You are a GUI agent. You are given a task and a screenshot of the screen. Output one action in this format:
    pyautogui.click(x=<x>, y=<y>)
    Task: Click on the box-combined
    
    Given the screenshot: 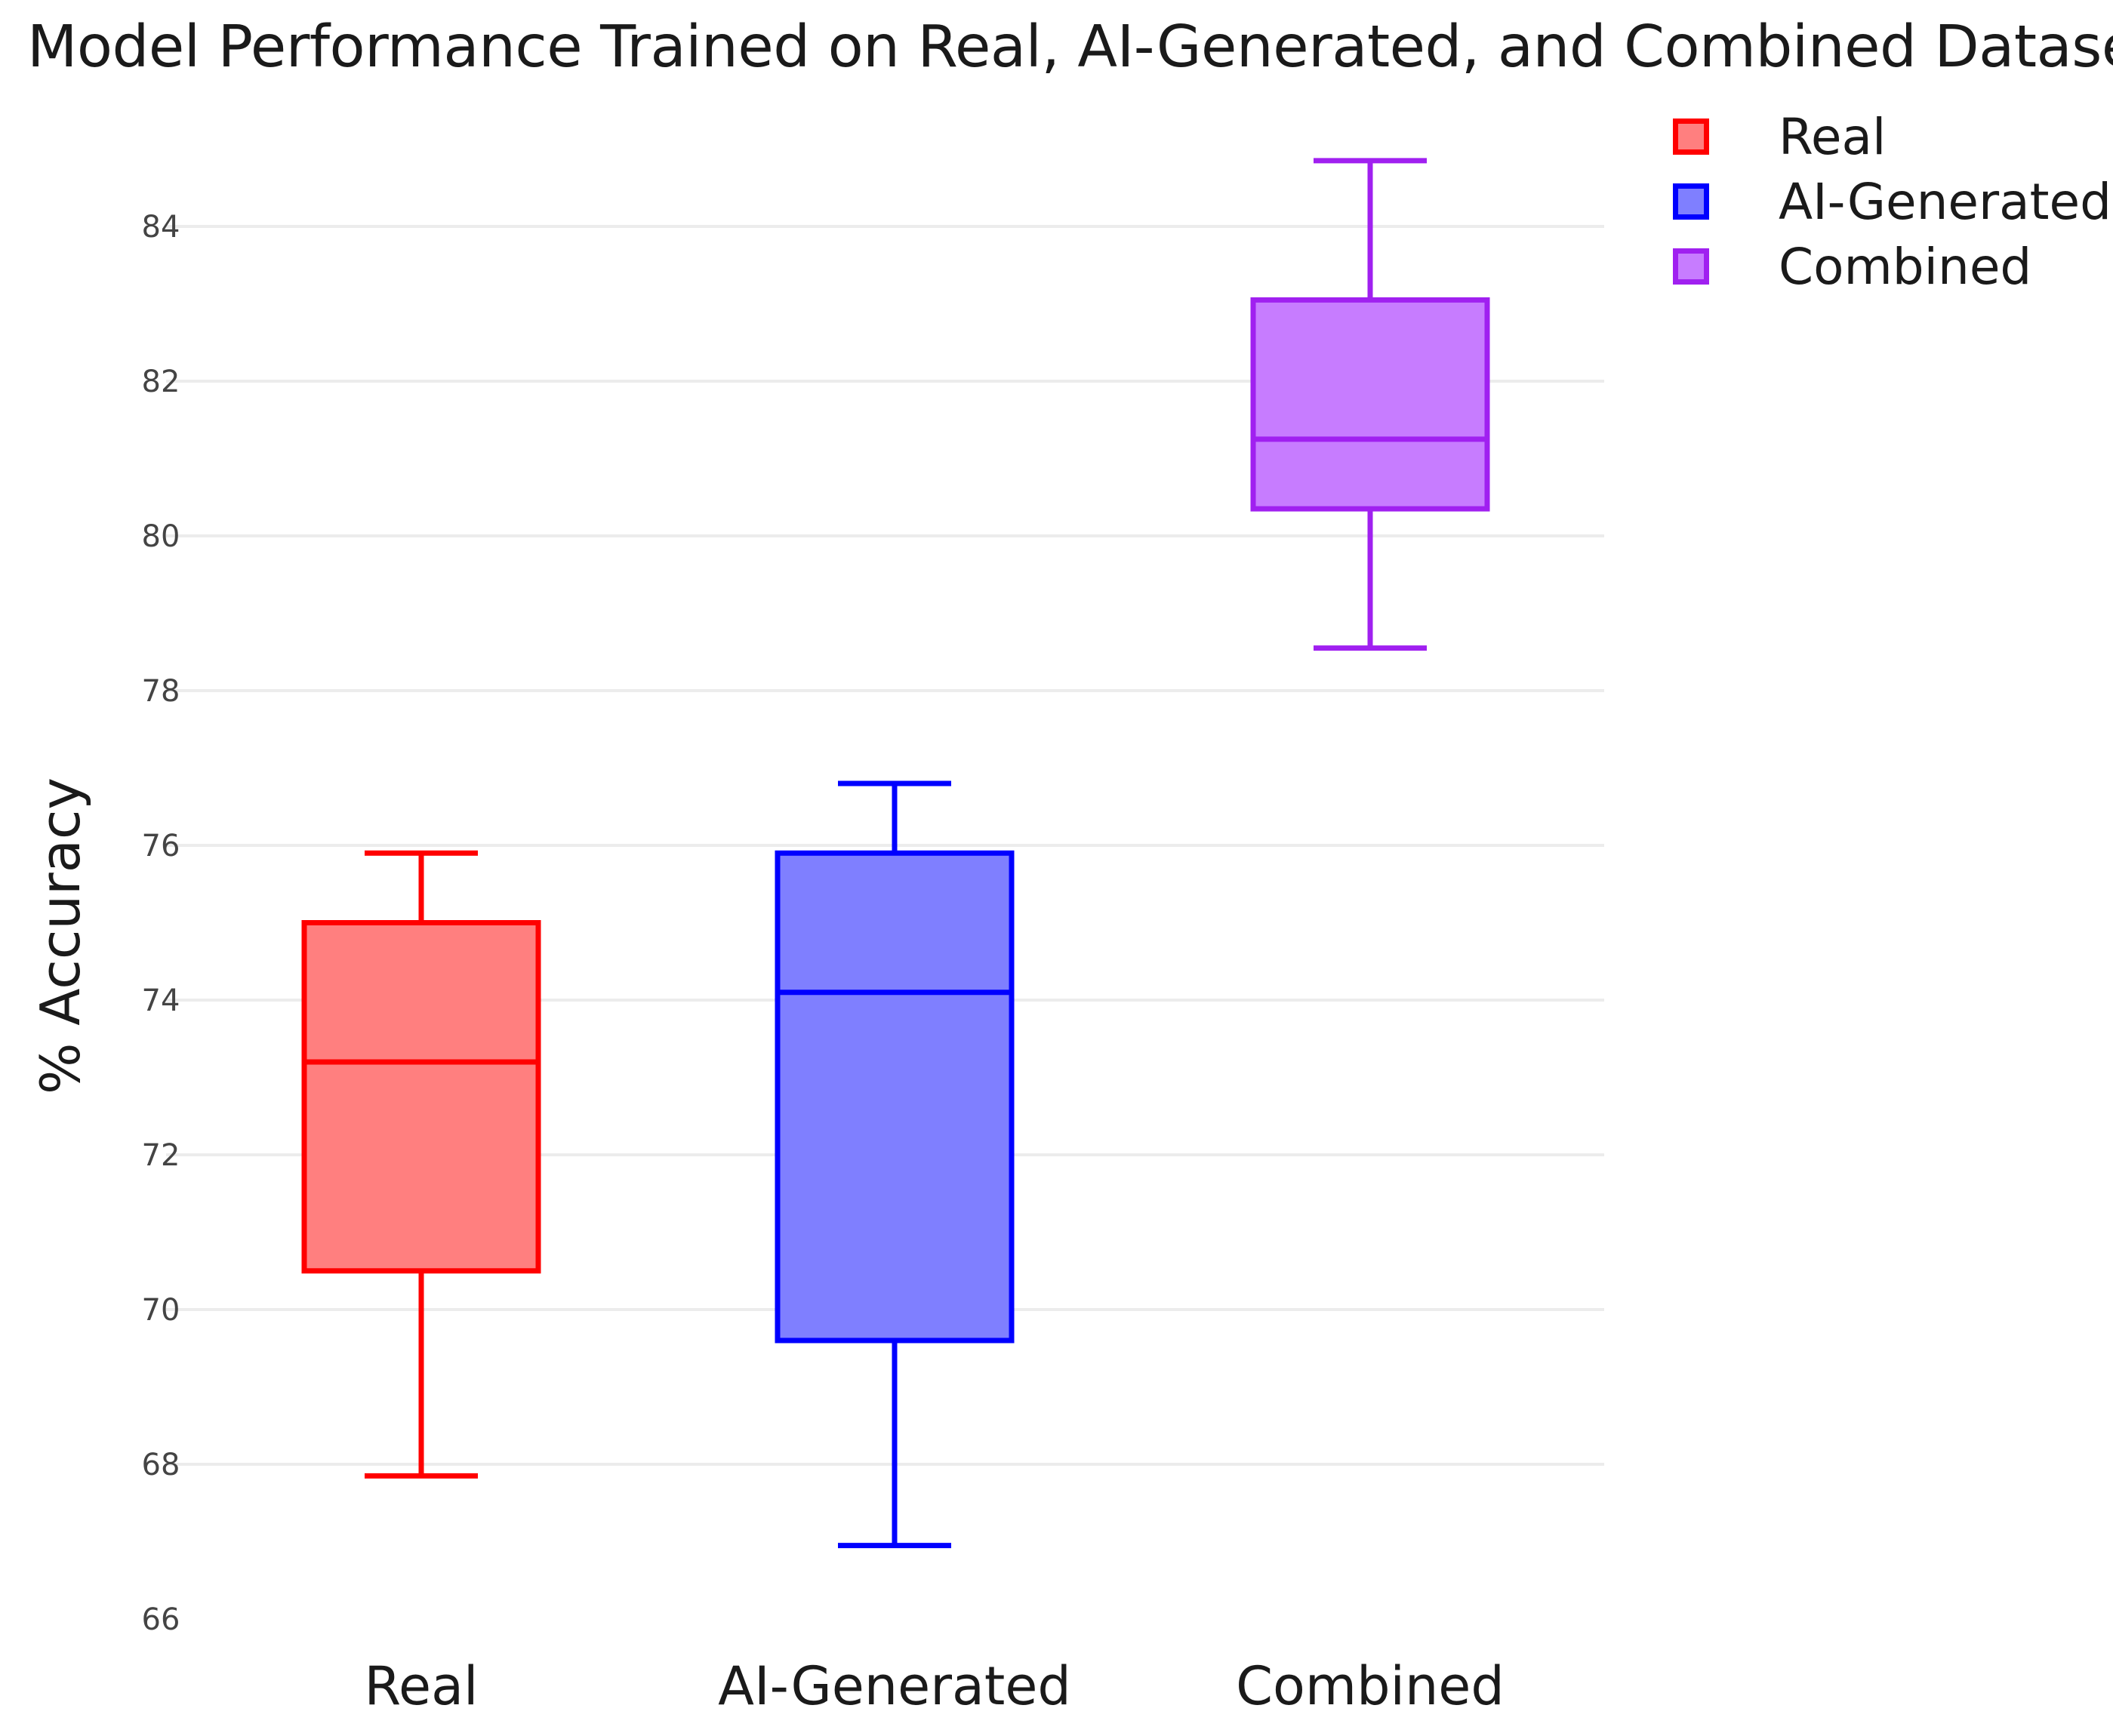 What is the action you would take?
    pyautogui.click(x=1370, y=404)
    